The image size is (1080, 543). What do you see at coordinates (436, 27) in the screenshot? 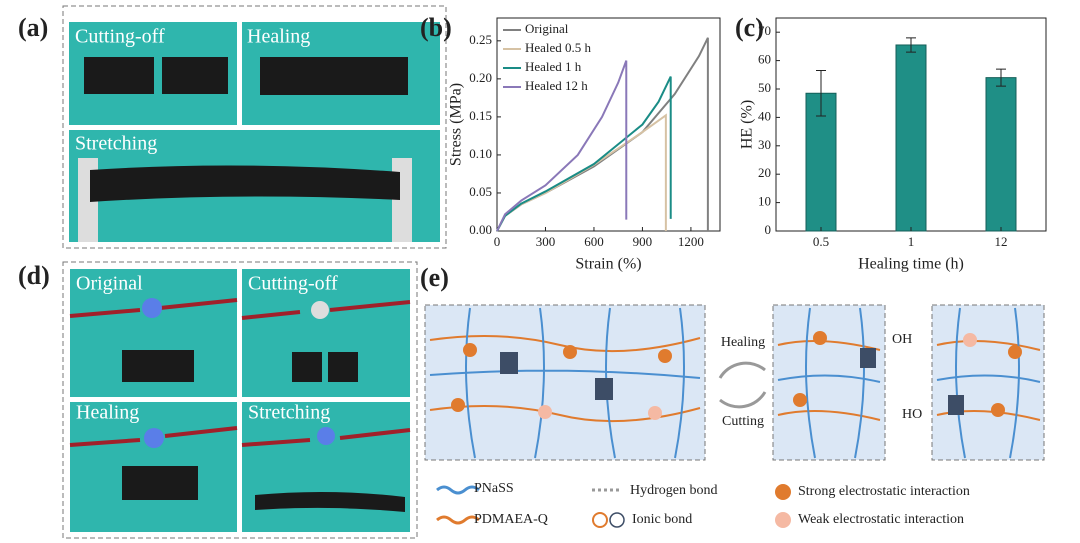
I see `panel-label: (b)` at bounding box center [436, 27].